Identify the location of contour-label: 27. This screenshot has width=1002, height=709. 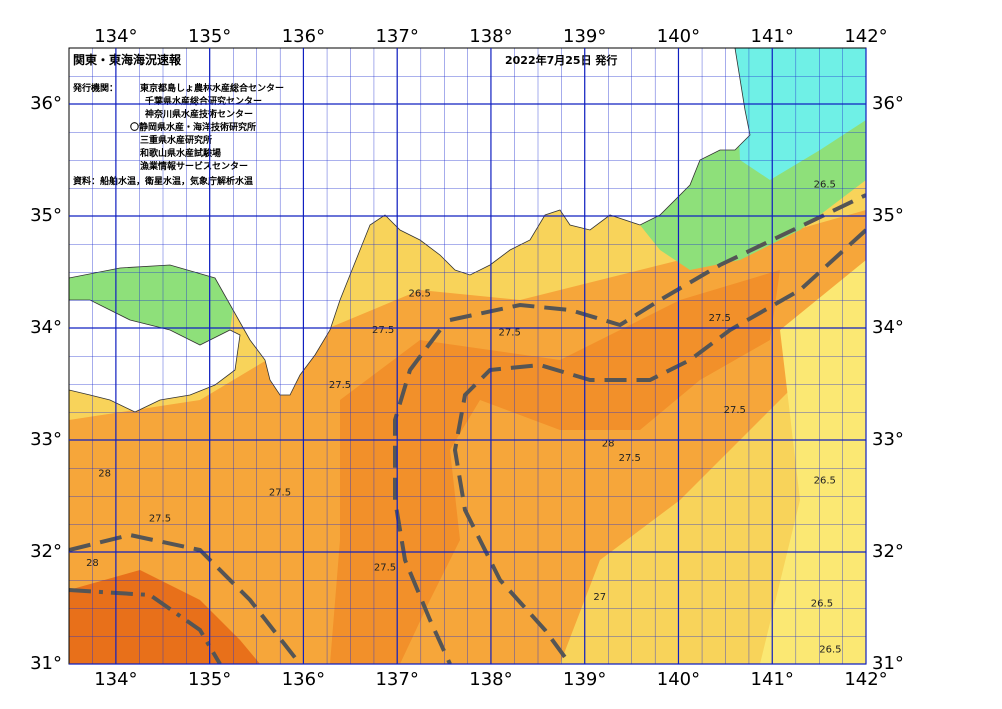
(599, 597).